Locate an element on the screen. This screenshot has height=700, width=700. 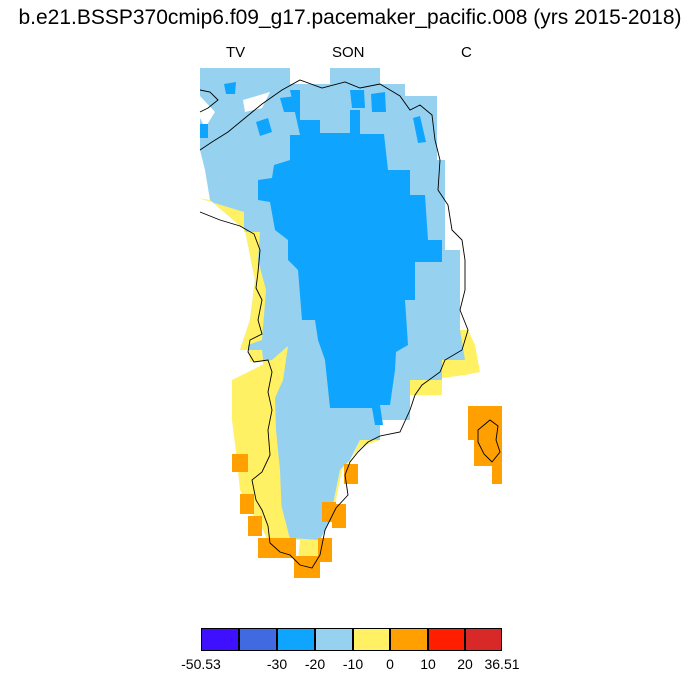
units-label: C is located at coordinates (466, 52).